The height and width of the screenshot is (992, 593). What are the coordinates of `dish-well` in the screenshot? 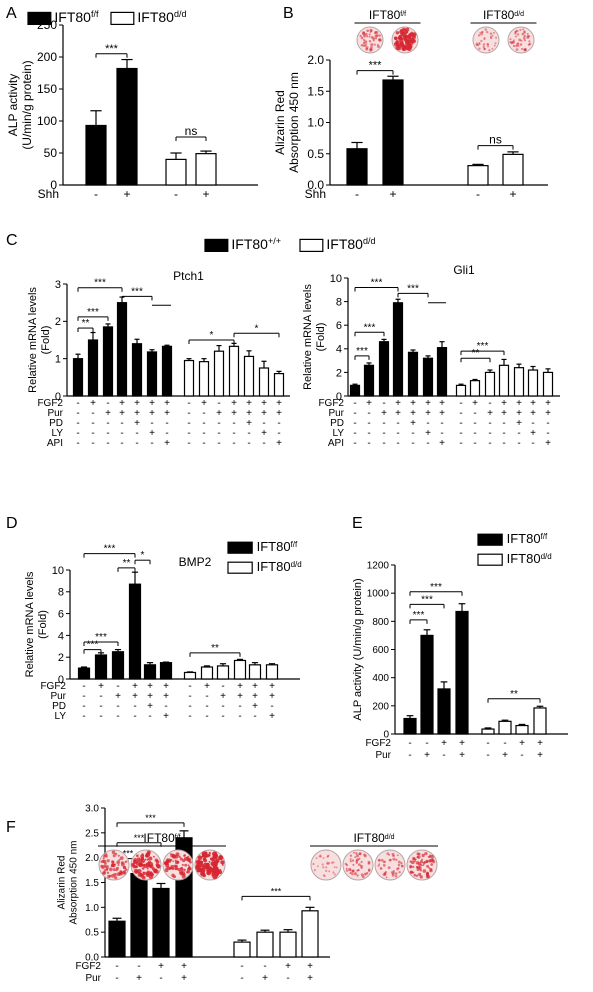 It's located at (486, 40).